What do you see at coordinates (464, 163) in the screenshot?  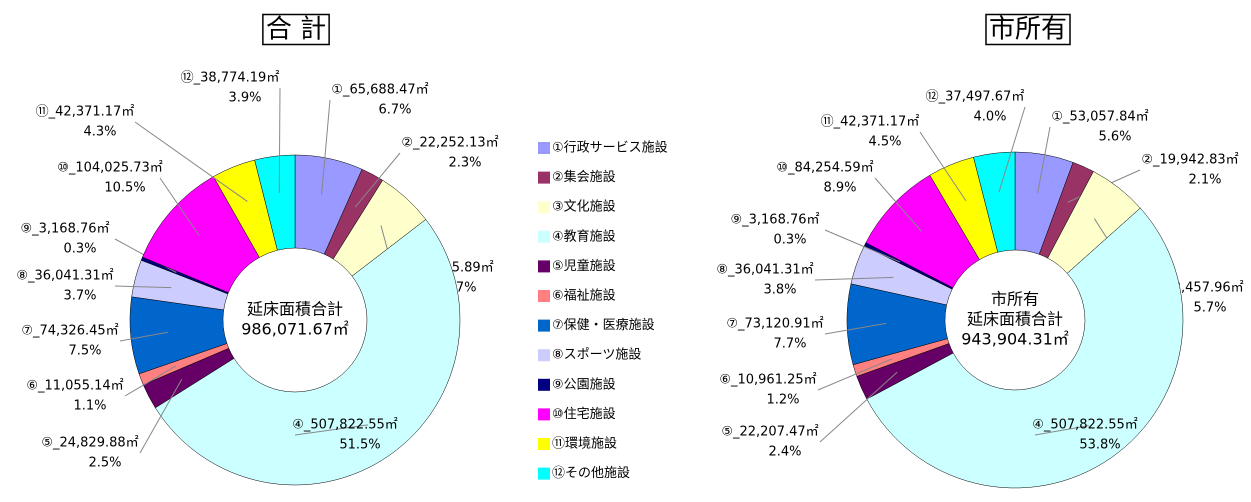 I see `share-label: 2.3%` at bounding box center [464, 163].